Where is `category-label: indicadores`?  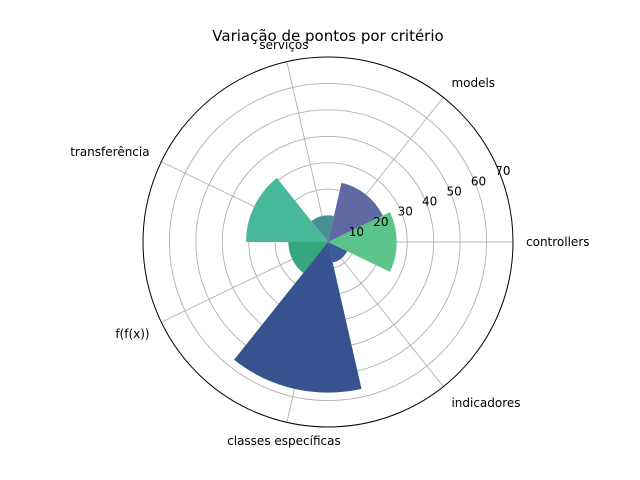 category-label: indicadores is located at coordinates (485, 403).